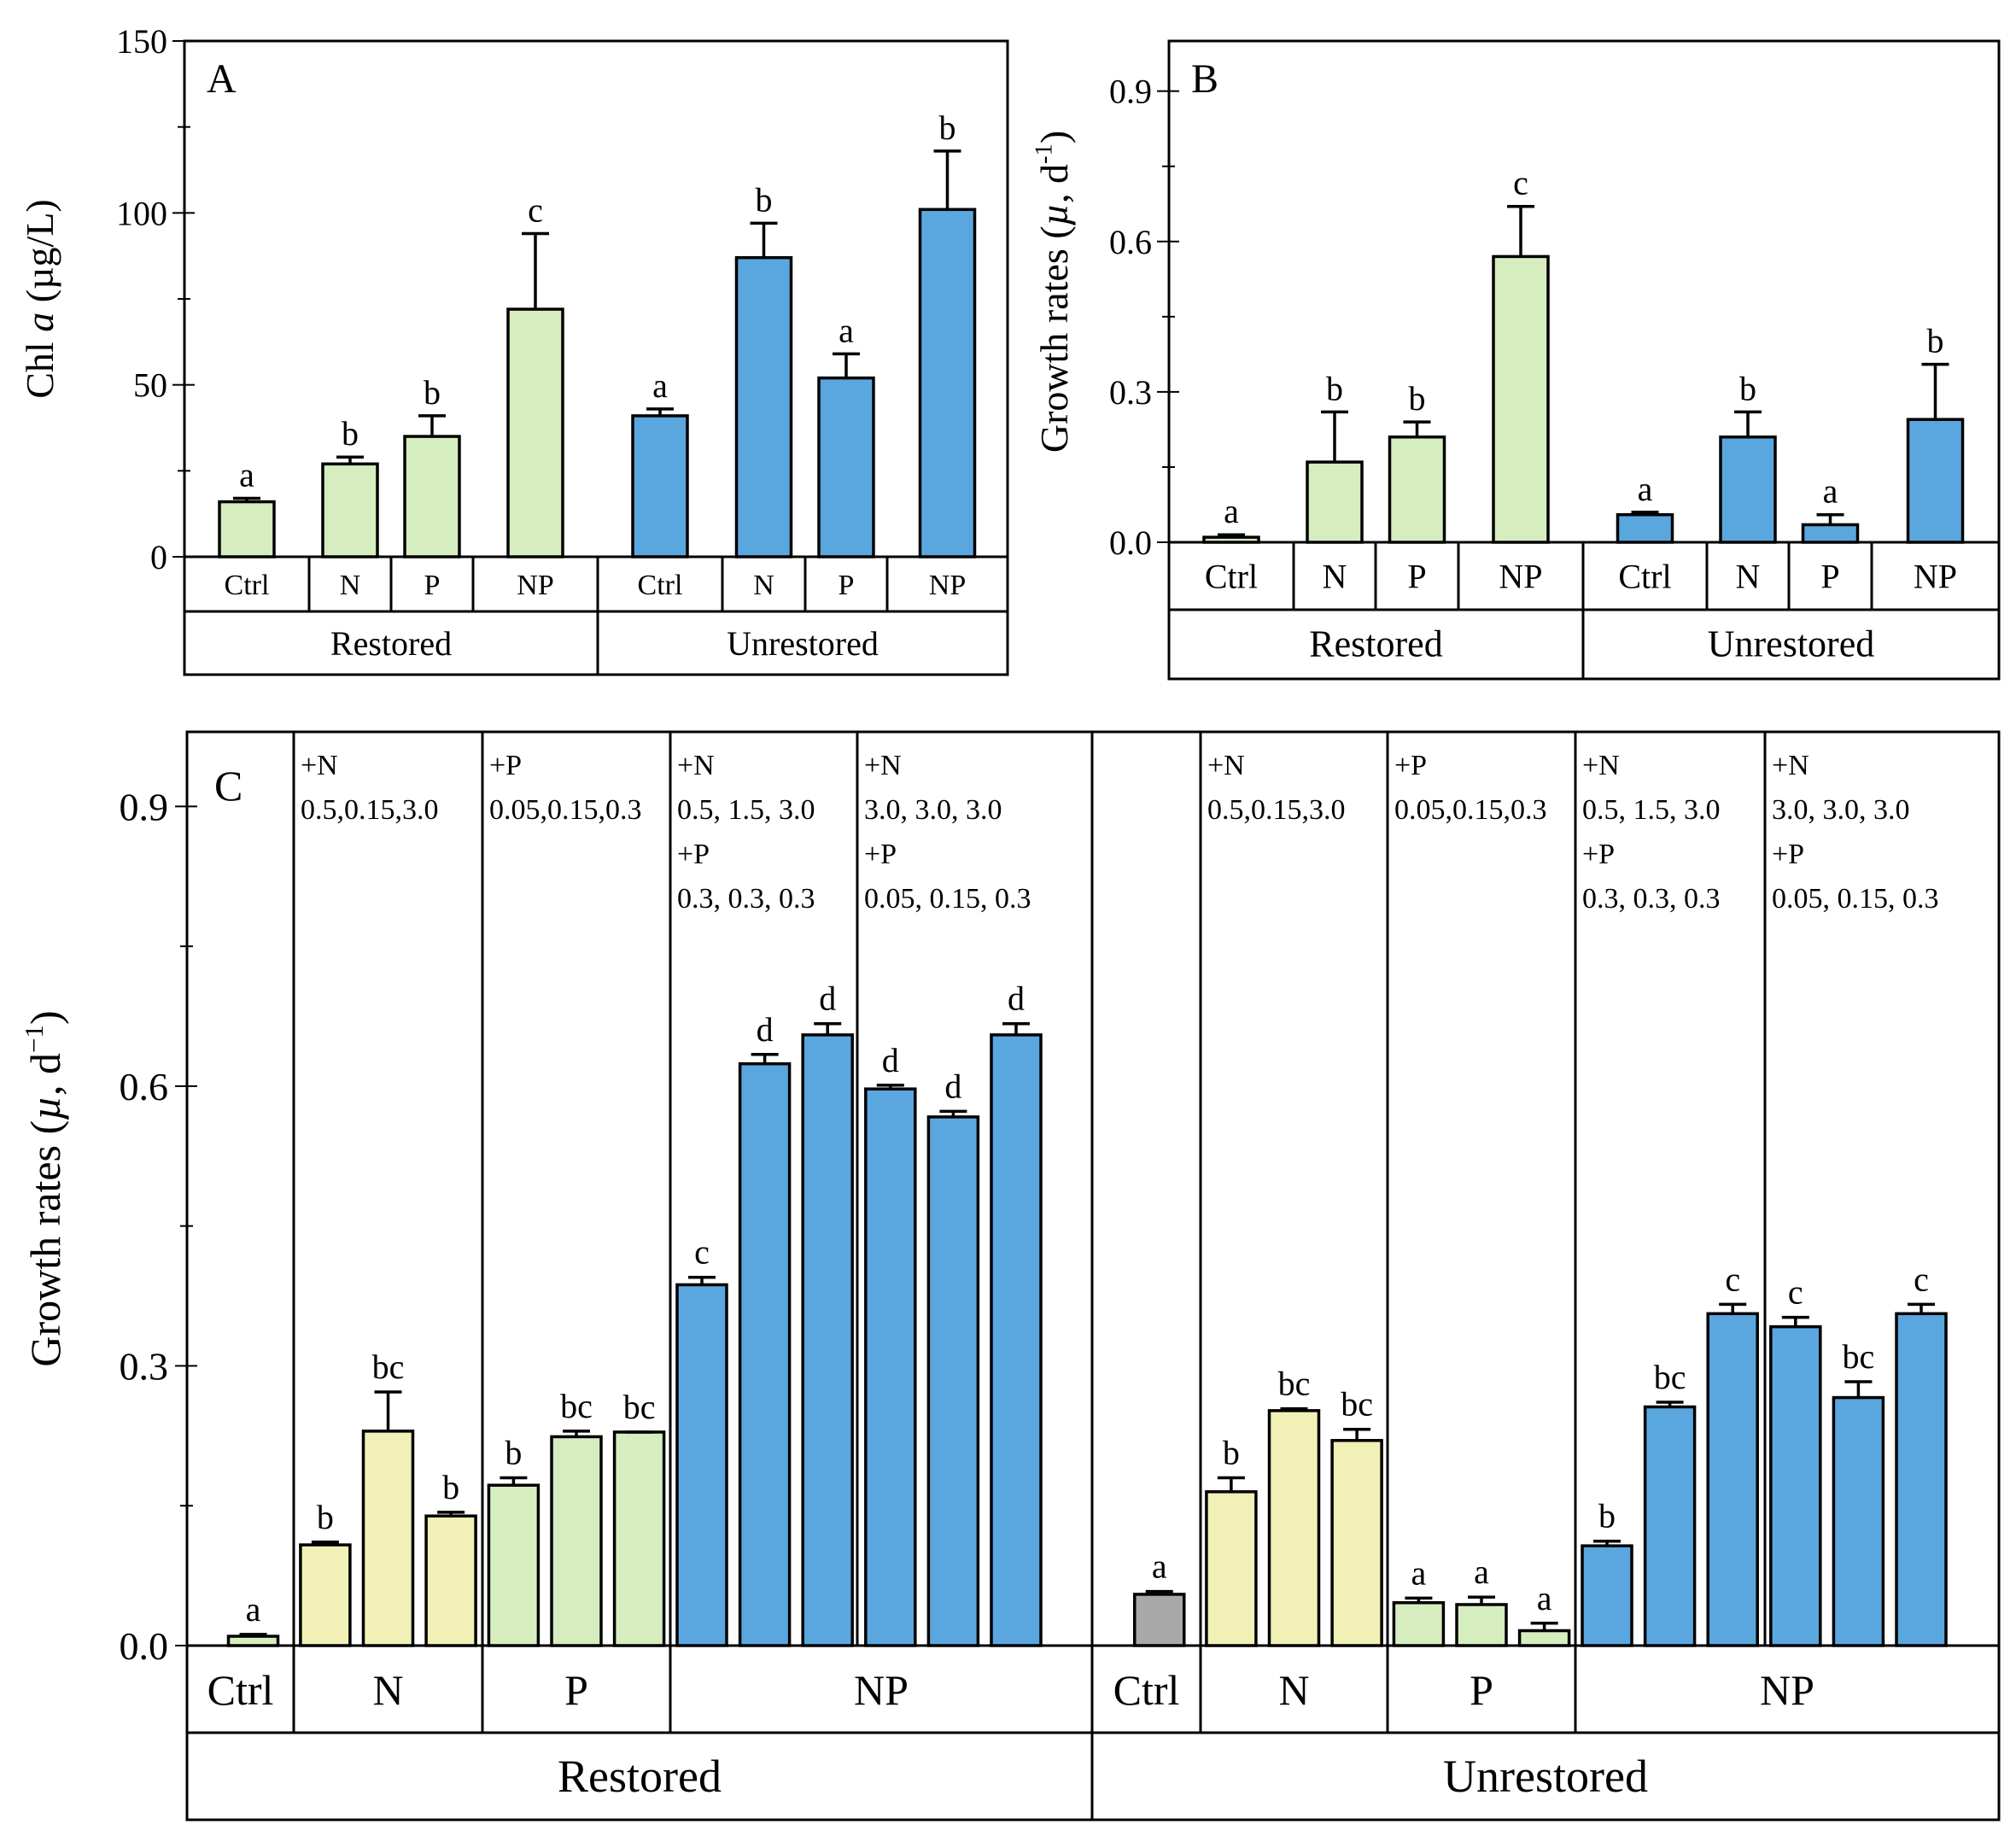 The image size is (2016, 1842). I want to click on panel-letter: B, so click(1204, 79).